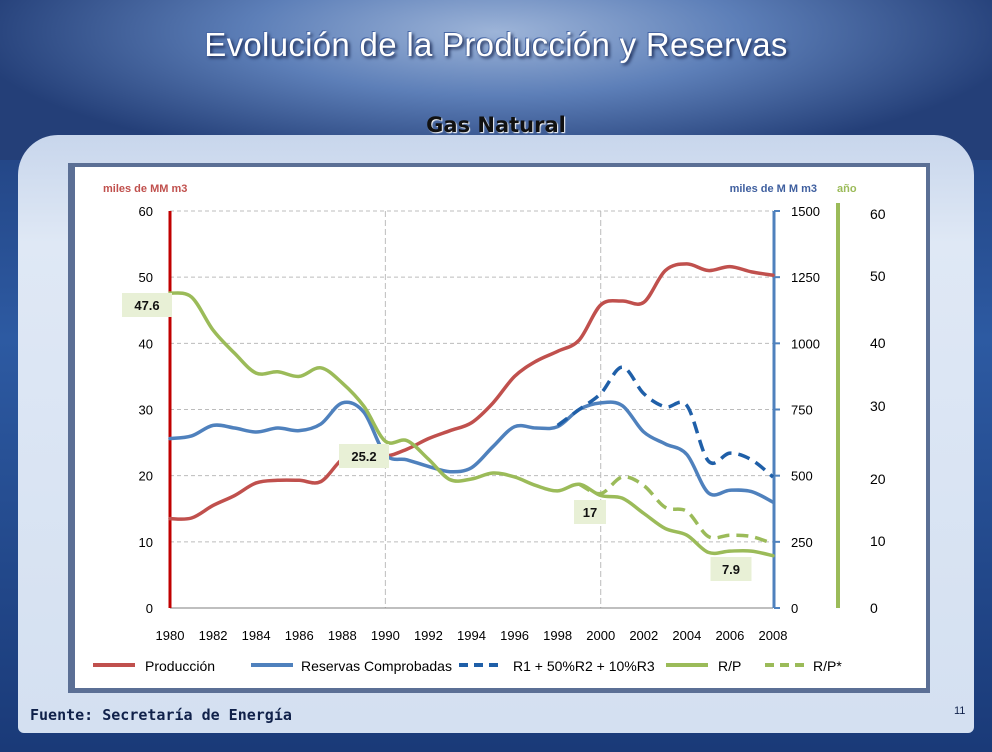 The height and width of the screenshot is (752, 992). I want to click on x-tick-label: 1984, so click(256, 635).